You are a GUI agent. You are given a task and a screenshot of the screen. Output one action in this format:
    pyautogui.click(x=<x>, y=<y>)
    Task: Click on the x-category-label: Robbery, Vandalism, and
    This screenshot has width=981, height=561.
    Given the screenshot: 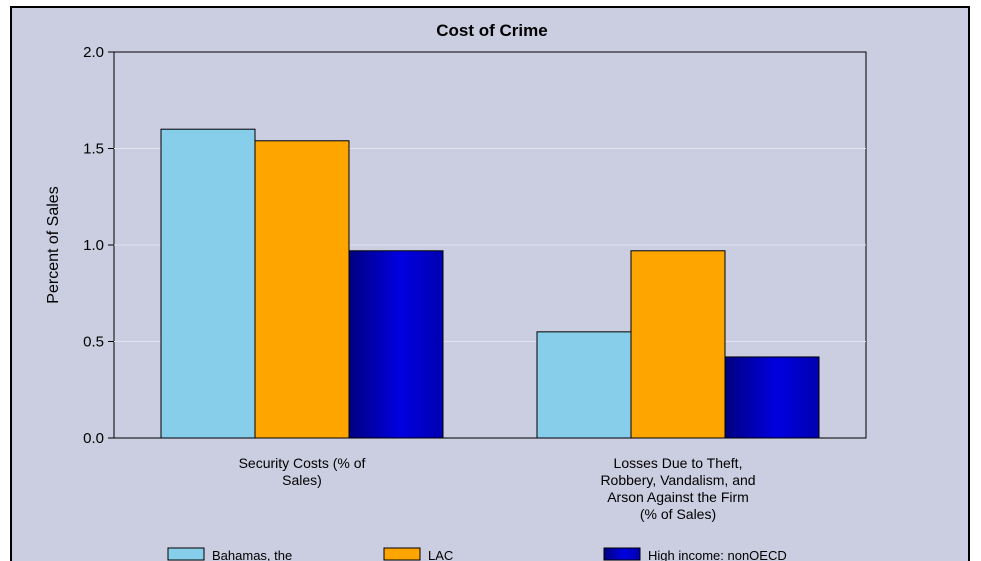 What is the action you would take?
    pyautogui.click(x=677, y=480)
    